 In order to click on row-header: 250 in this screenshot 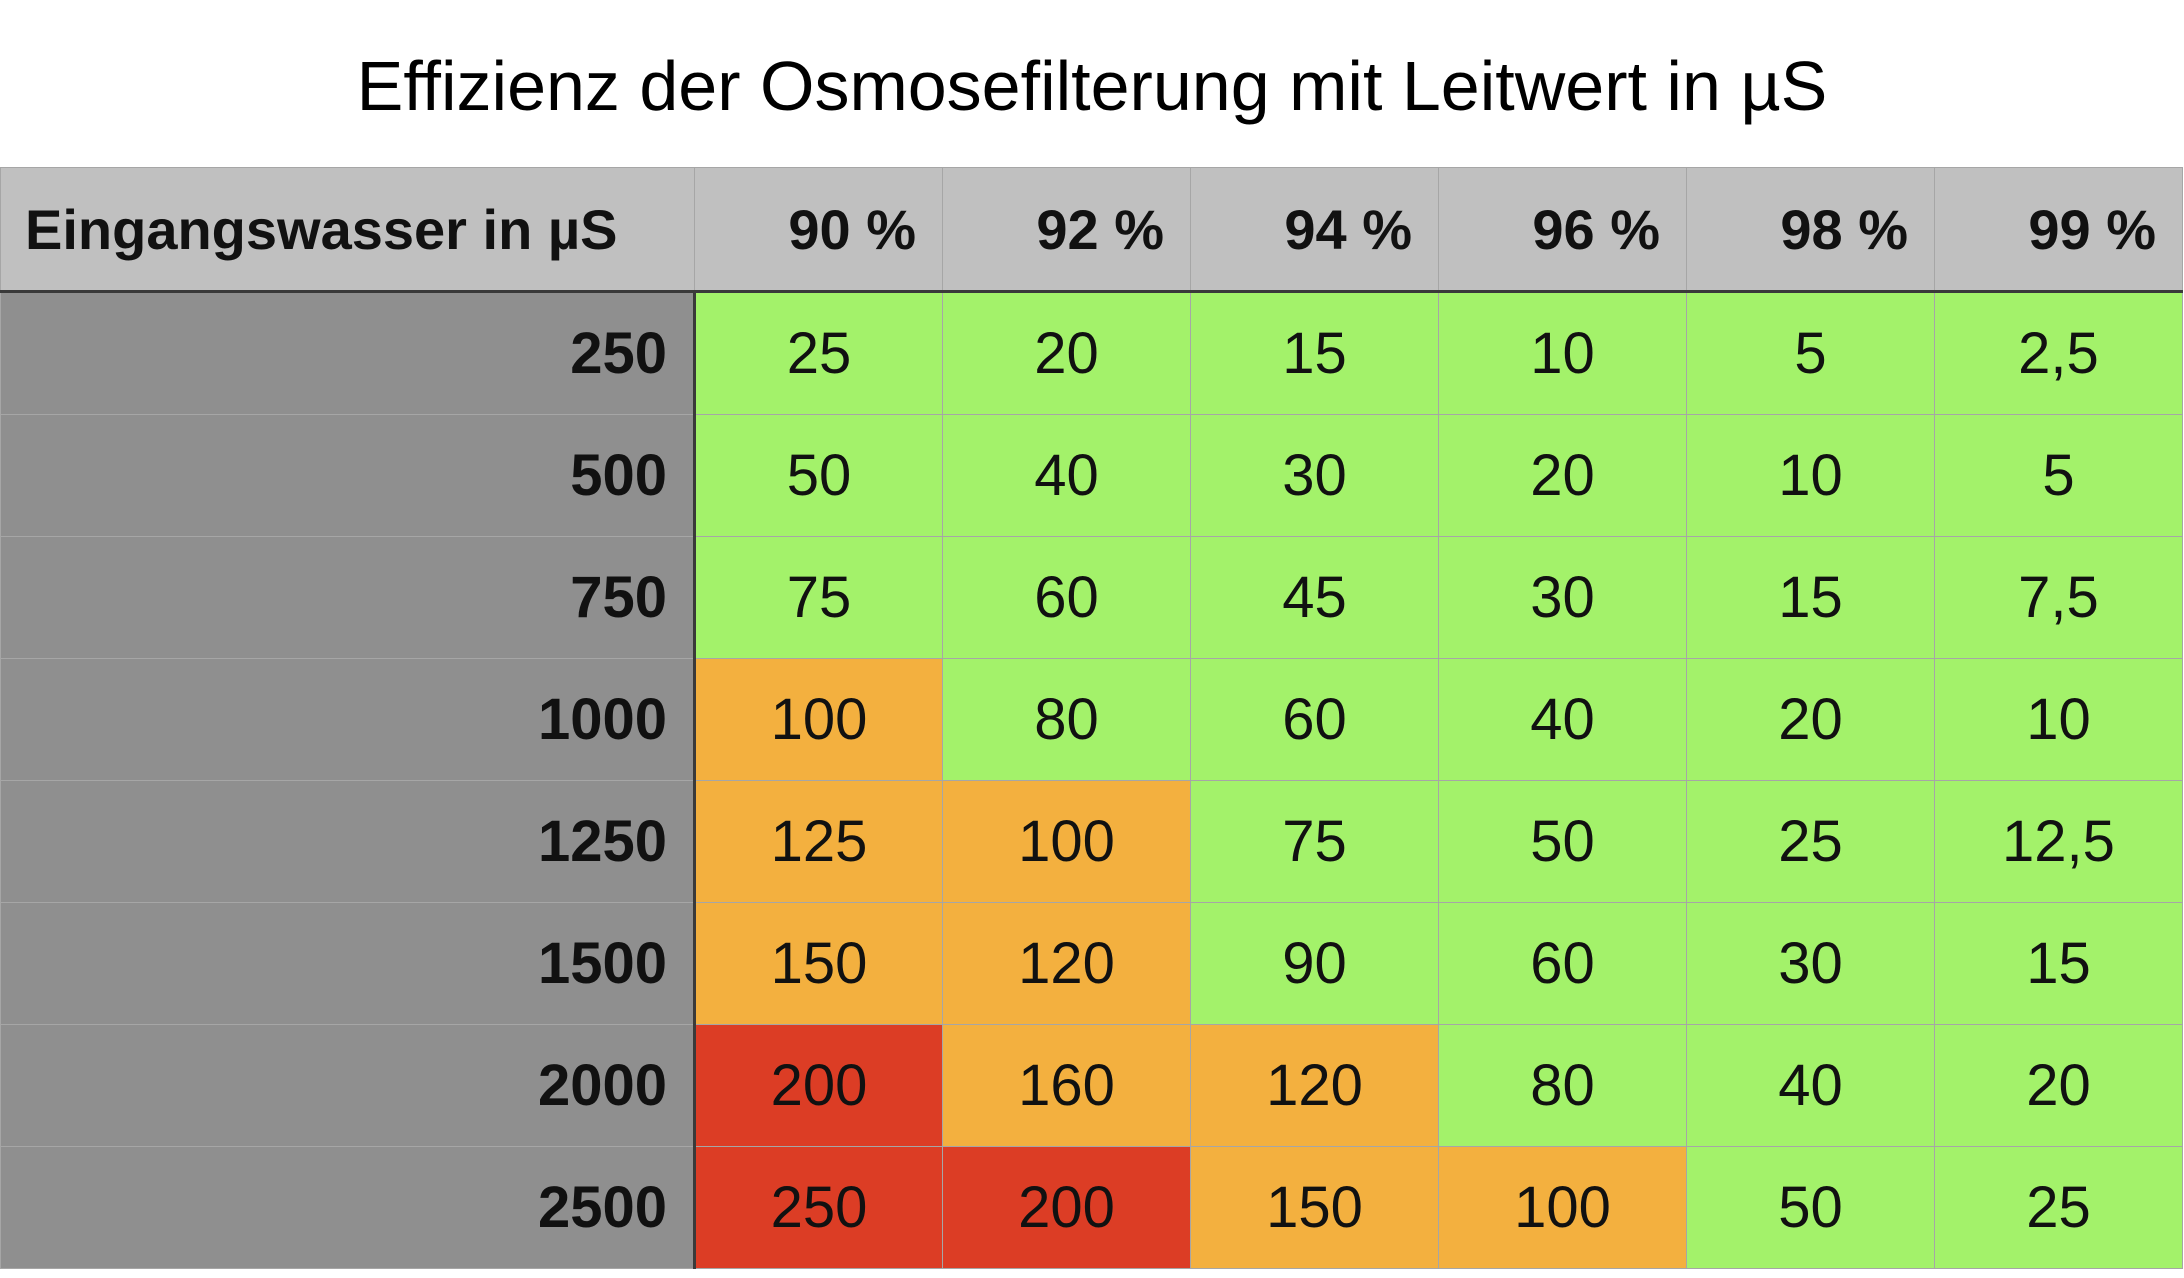, I will do `click(348, 353)`.